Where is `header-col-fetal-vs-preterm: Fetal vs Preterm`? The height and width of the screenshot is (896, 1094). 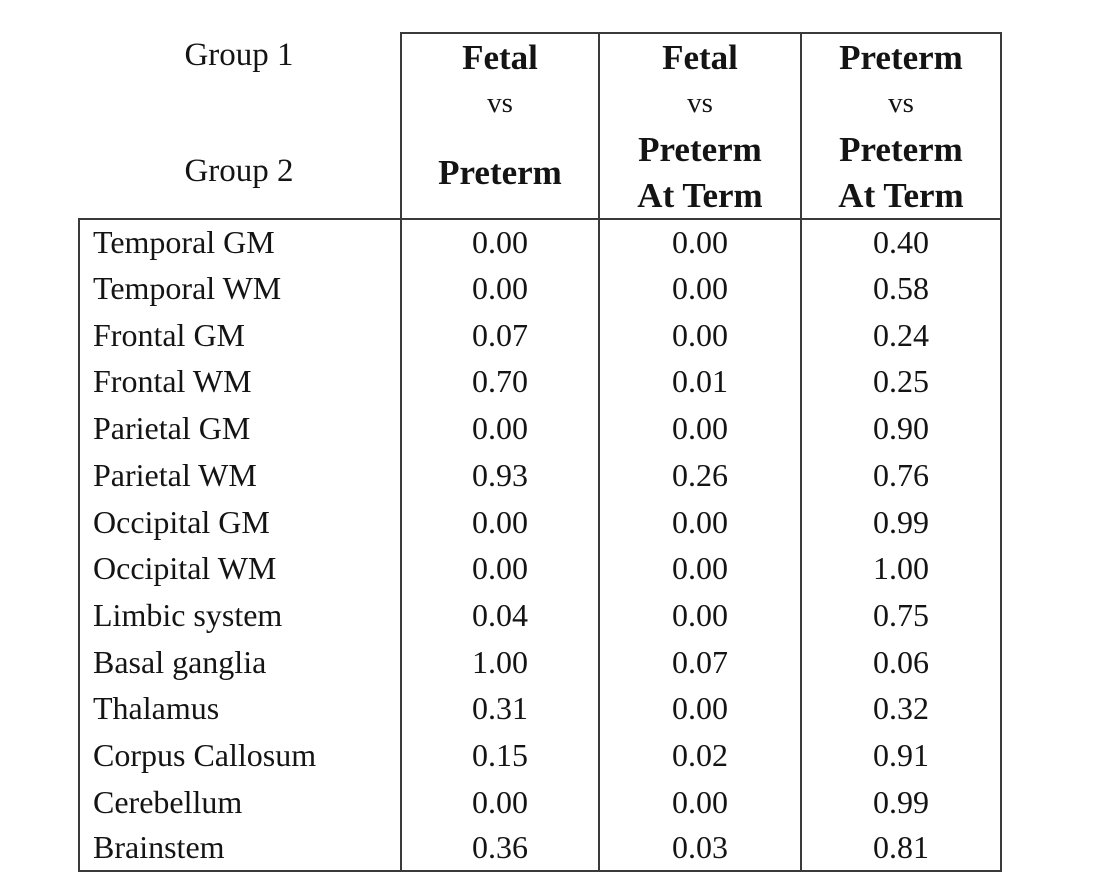
header-col-fetal-vs-preterm: Fetal vs Preterm is located at coordinates (499, 125).